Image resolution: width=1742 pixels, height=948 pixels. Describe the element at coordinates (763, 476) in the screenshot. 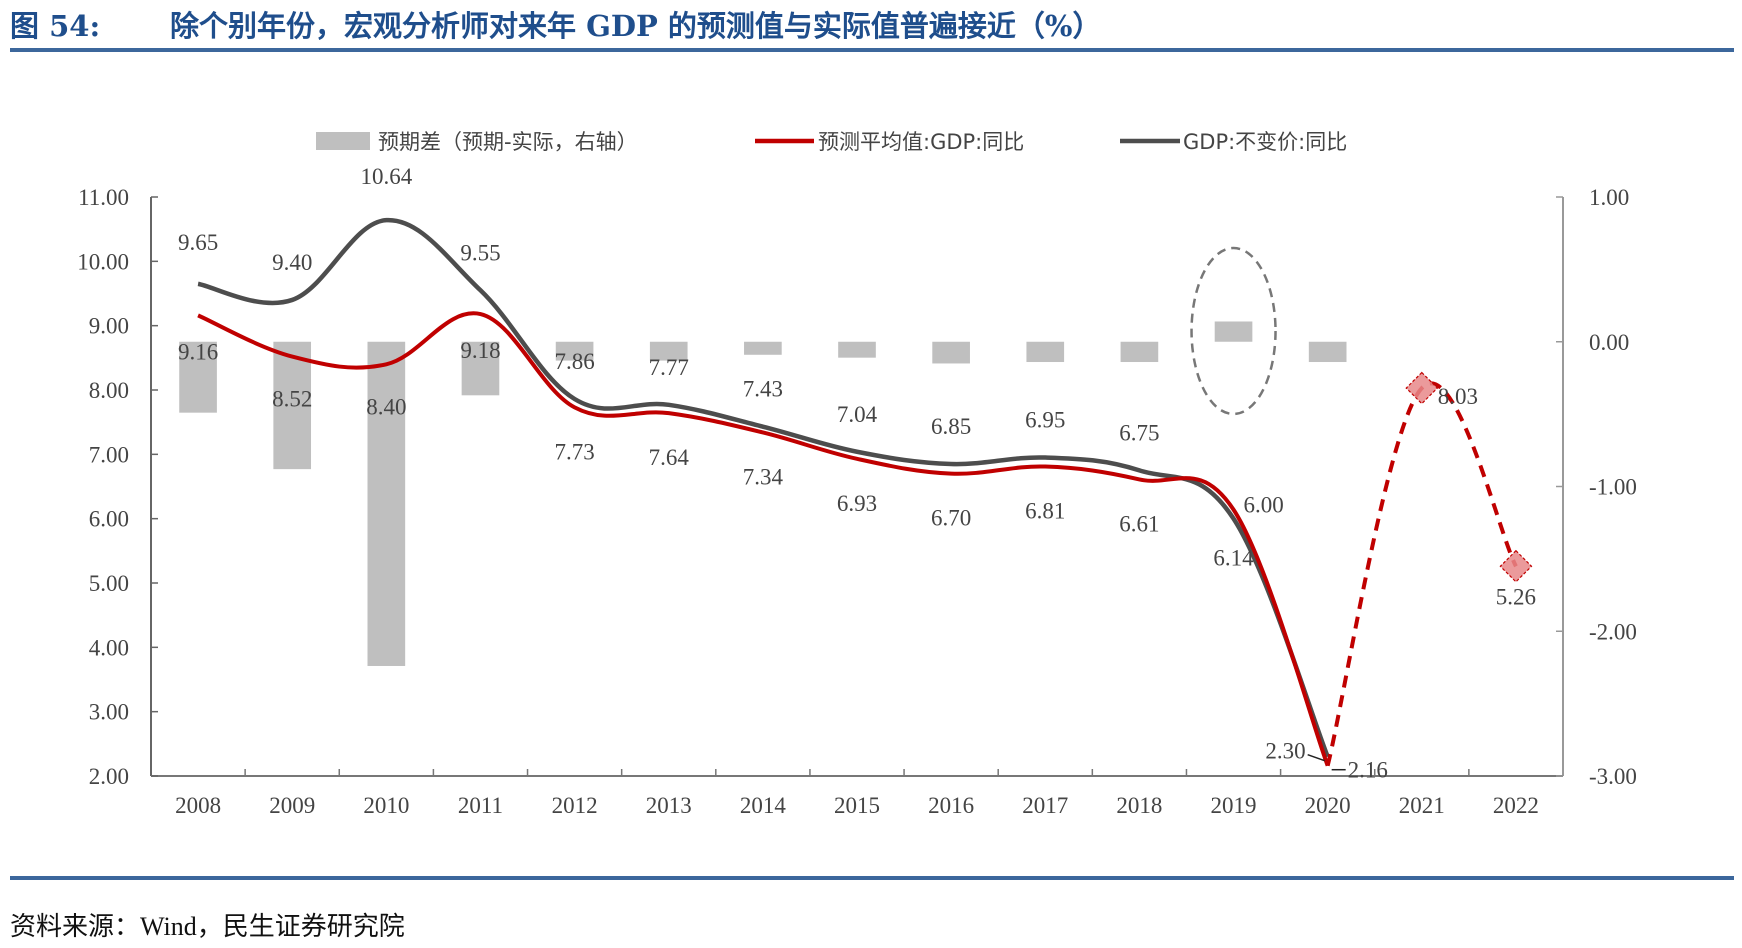

I see `data-label-forecast: 7.34` at that location.